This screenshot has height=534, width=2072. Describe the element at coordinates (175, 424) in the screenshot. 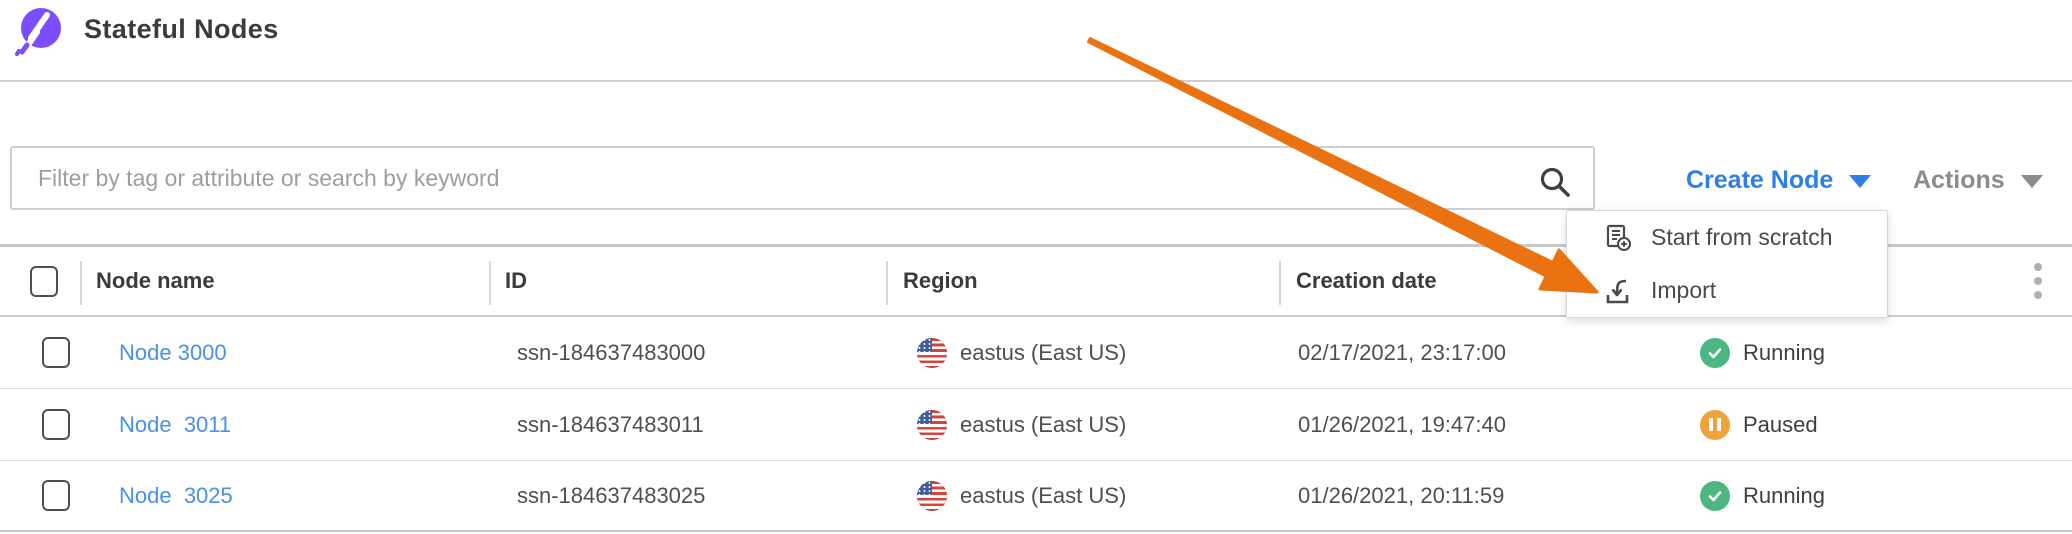

I see `node-name-link: Node 3011` at that location.